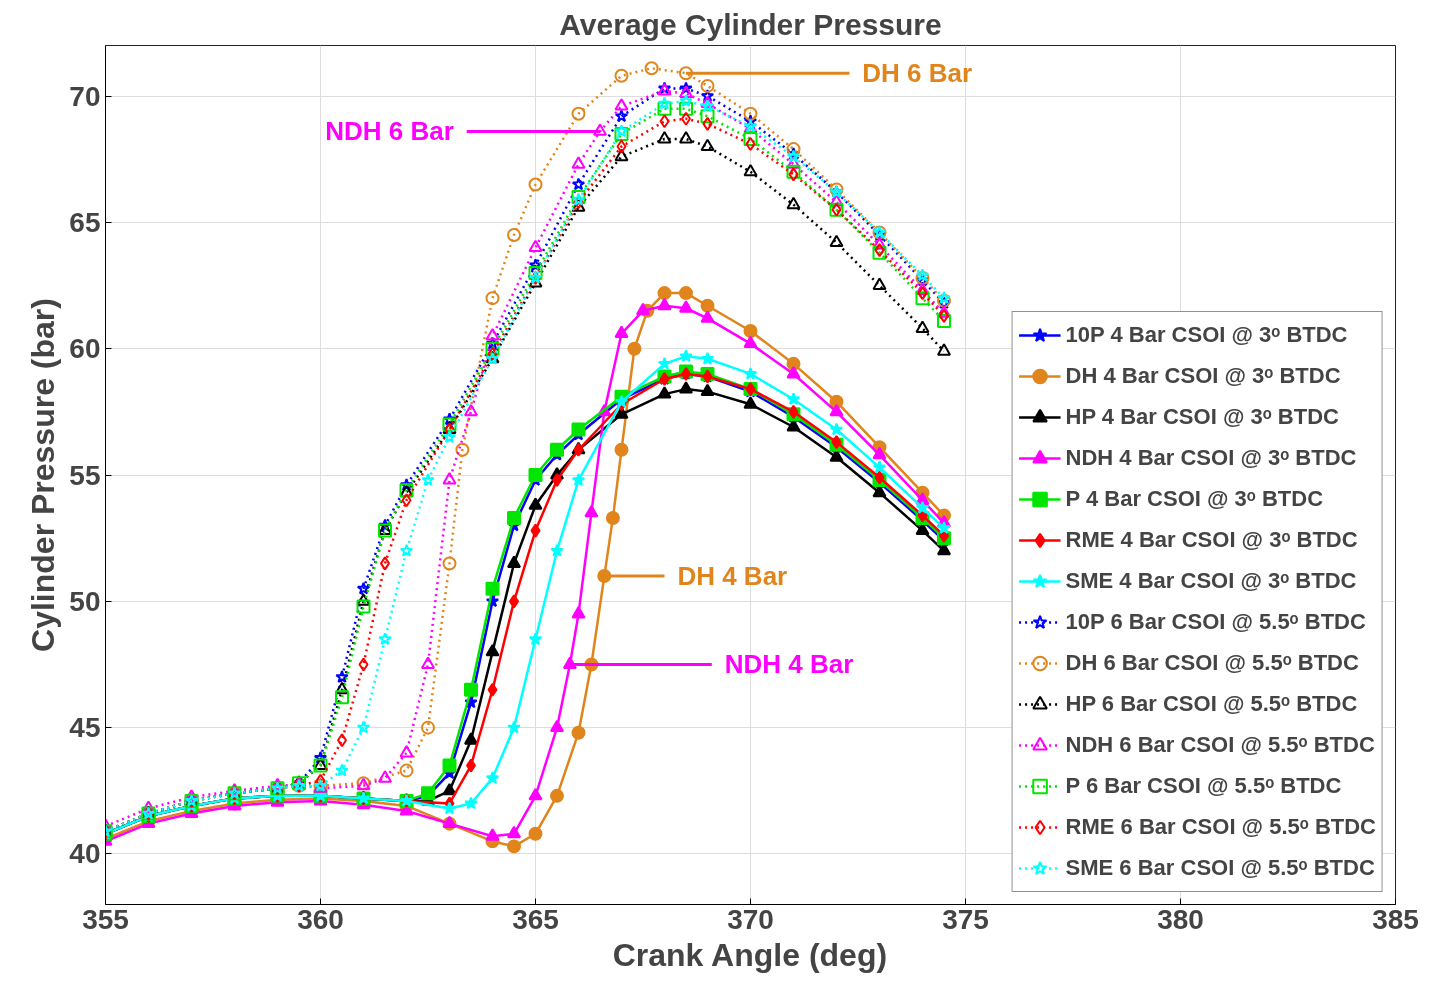 This screenshot has height=984, width=1441. What do you see at coordinates (1220, 868) in the screenshot?
I see `legend-label: SME 6 Bar CSOI @ 5.5ᵒ BTDC` at bounding box center [1220, 868].